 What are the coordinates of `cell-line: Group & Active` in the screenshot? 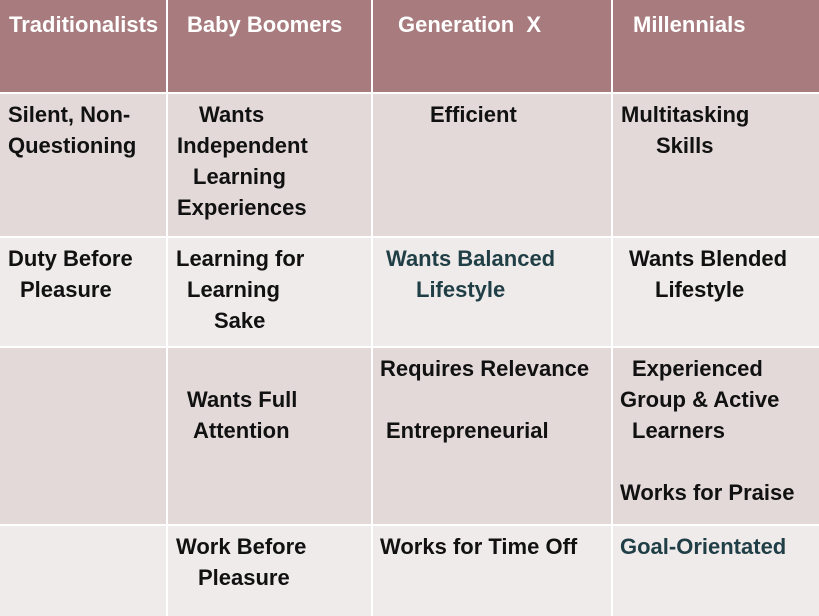 It's located at (700, 399).